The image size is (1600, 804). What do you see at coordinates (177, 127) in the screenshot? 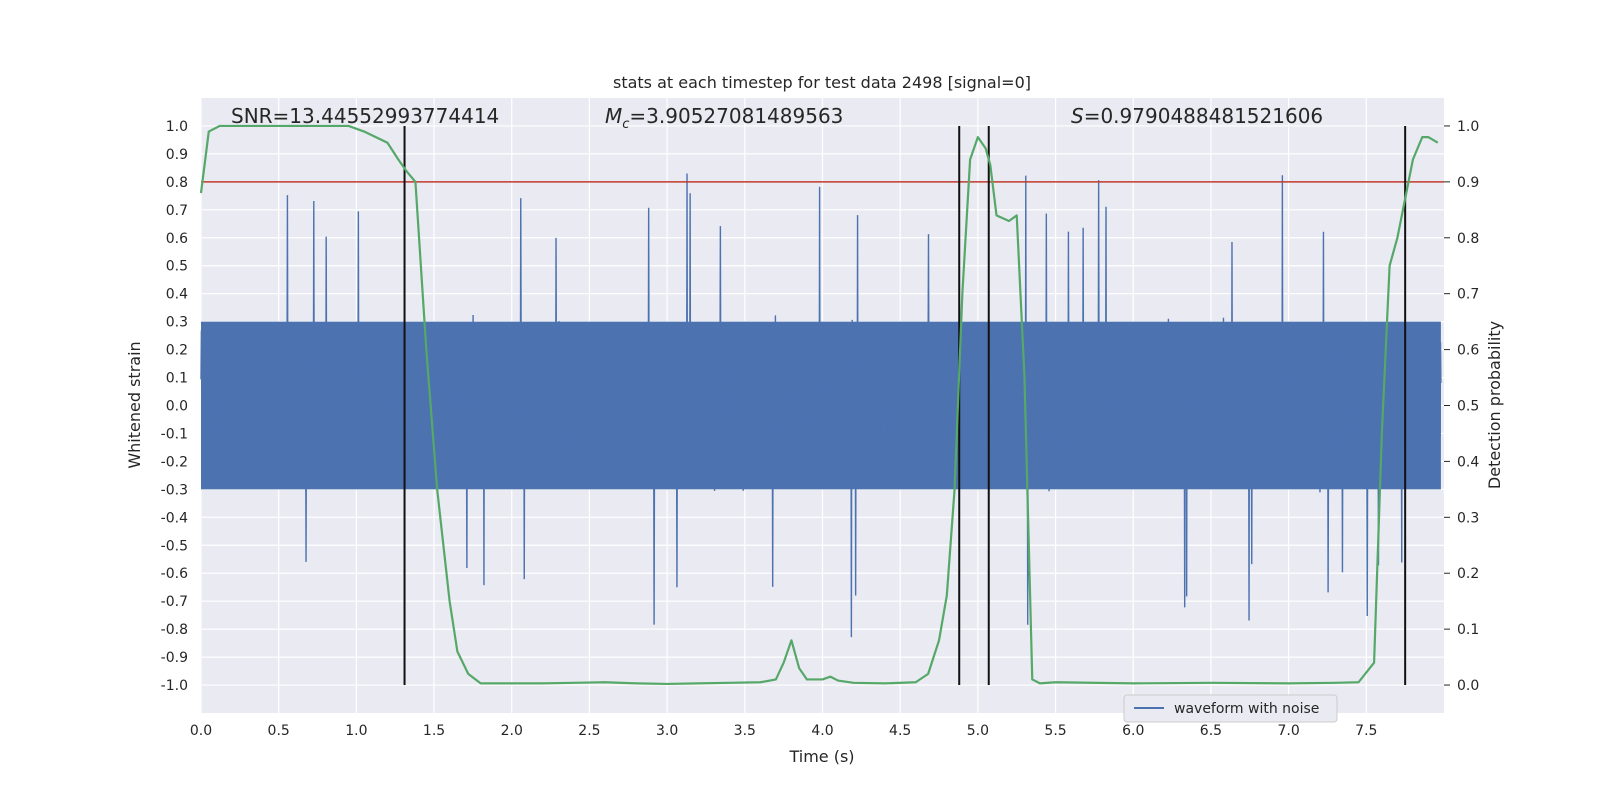
I see `y-tick-label-left: 1.0` at bounding box center [177, 127].